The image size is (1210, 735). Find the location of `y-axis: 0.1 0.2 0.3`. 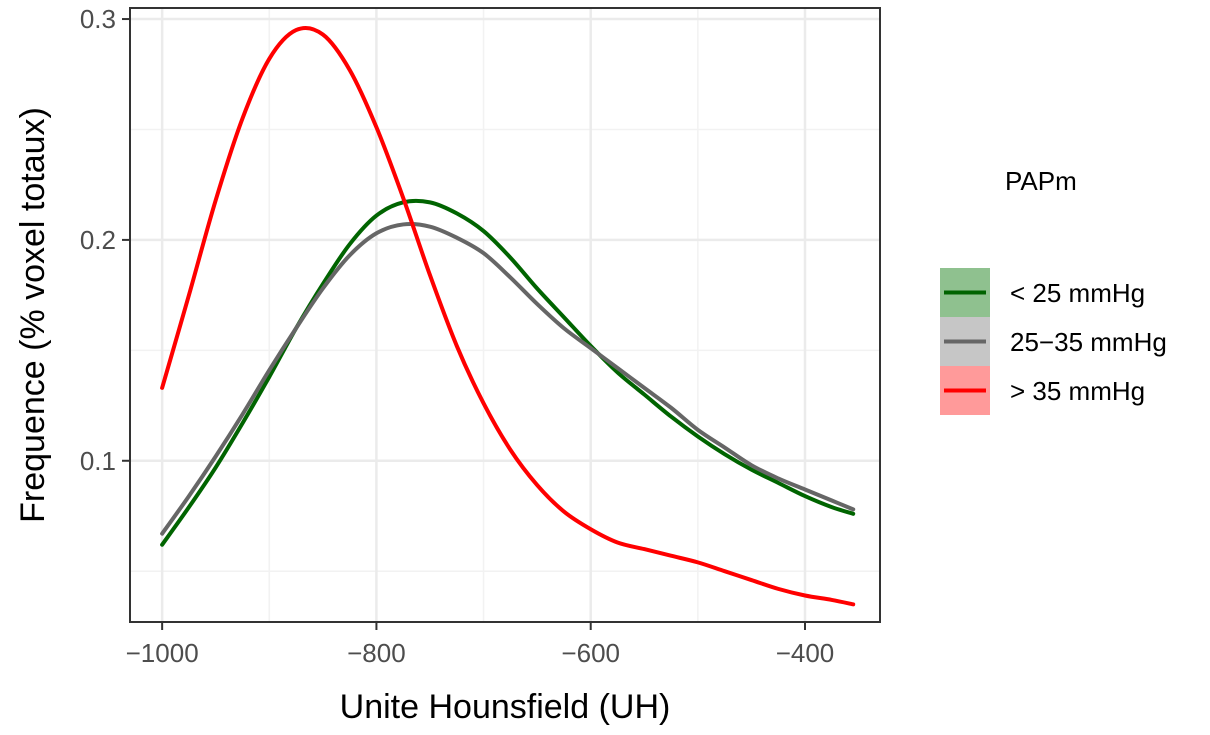

y-axis: 0.1 0.2 0.3 is located at coordinates (105, 240).